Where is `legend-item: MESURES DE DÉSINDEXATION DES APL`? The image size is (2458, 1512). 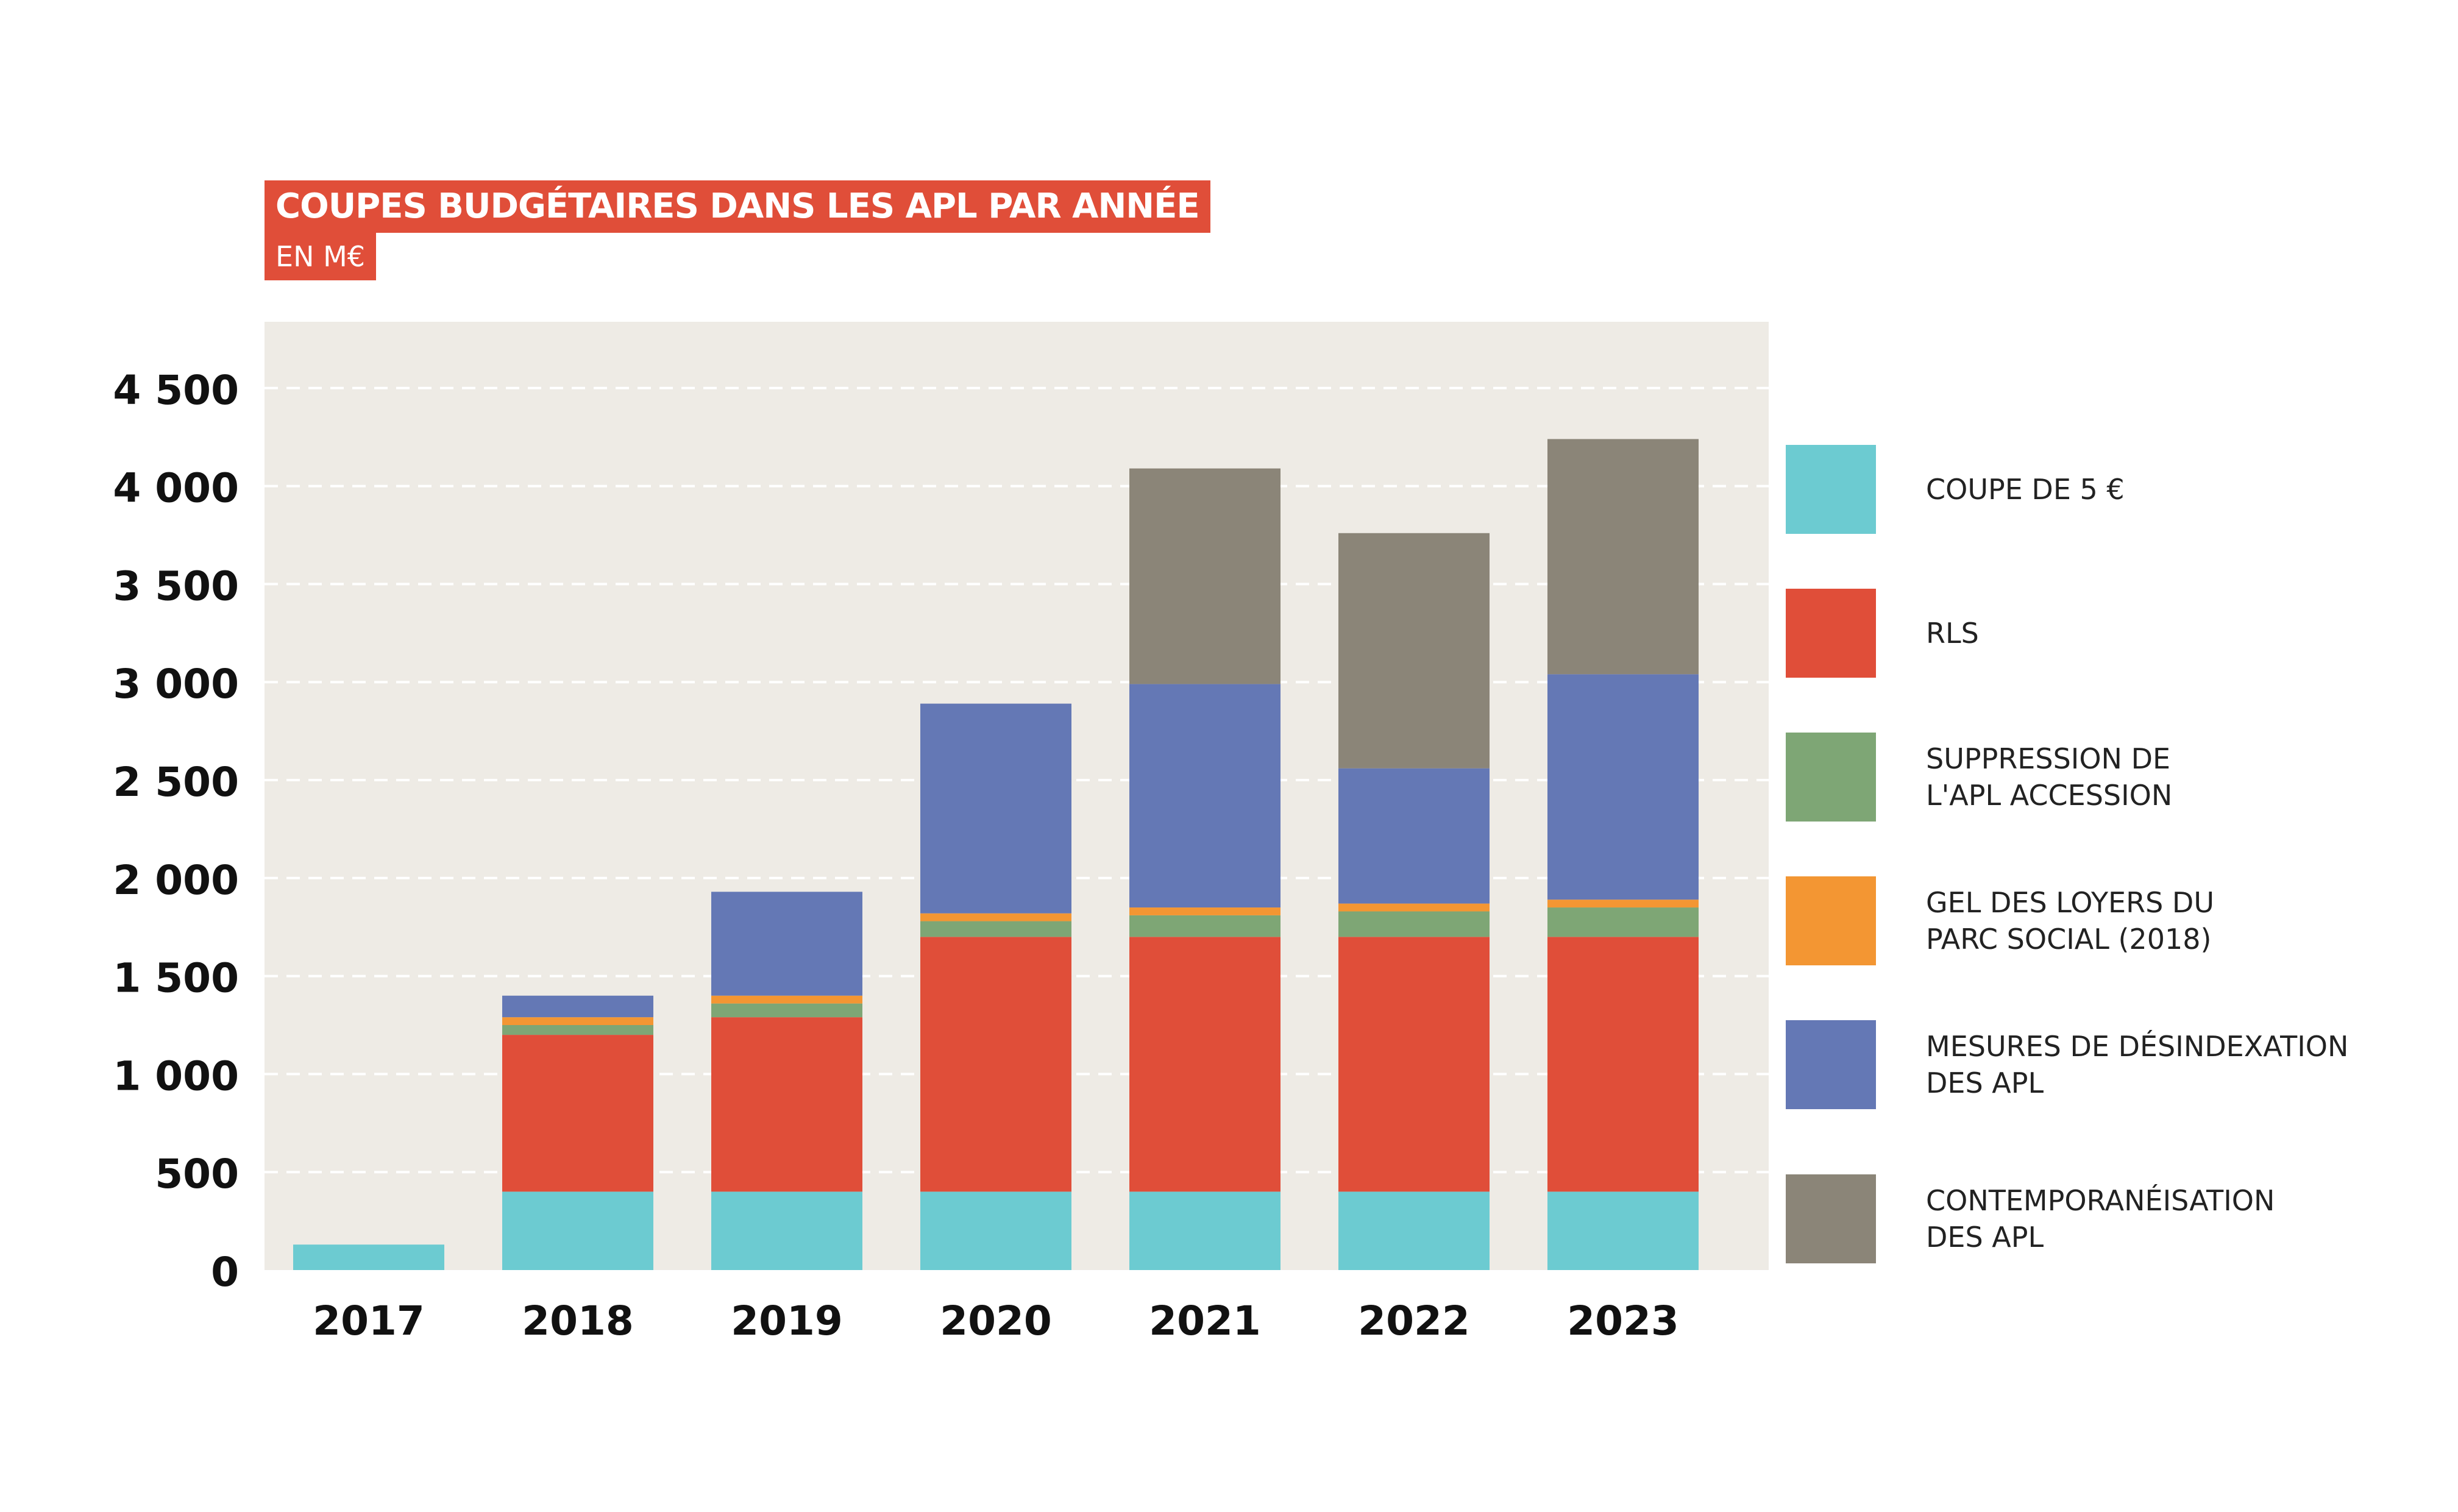
legend-item: MESURES DE DÉSINDEXATION DES APL is located at coordinates (2109, 1064).